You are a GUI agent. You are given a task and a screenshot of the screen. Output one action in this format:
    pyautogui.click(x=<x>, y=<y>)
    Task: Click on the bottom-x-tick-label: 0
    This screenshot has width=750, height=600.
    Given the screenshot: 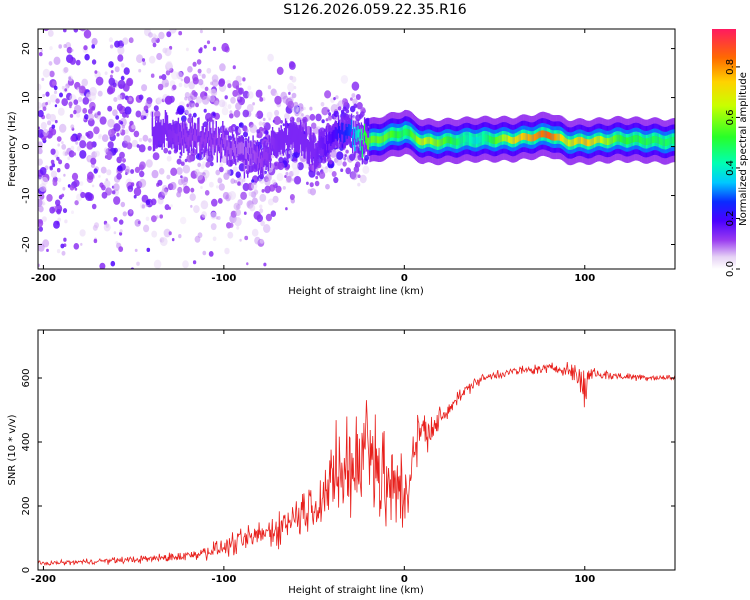 What is the action you would take?
    pyautogui.click(x=404, y=579)
    